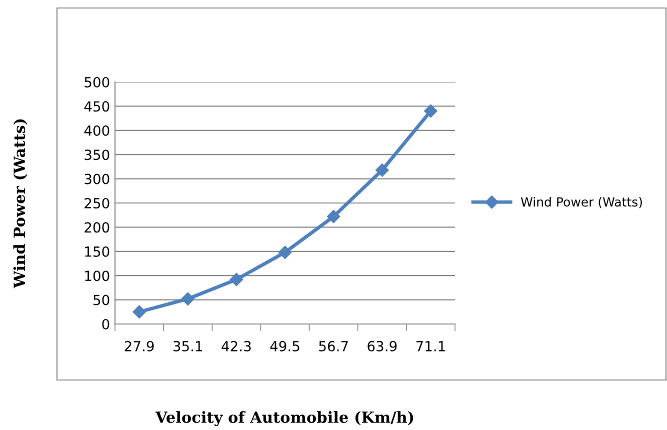  I want to click on x-tick-label: 42.3, so click(236, 346).